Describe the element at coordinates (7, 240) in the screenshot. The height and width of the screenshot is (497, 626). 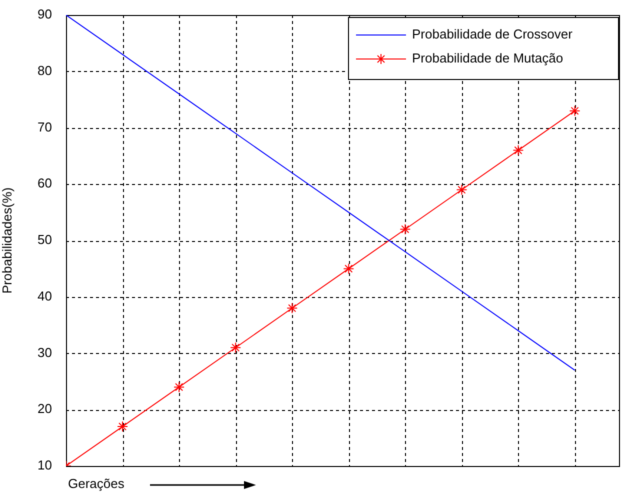
I see `y-axis-title: Probabilidades(%)` at that location.